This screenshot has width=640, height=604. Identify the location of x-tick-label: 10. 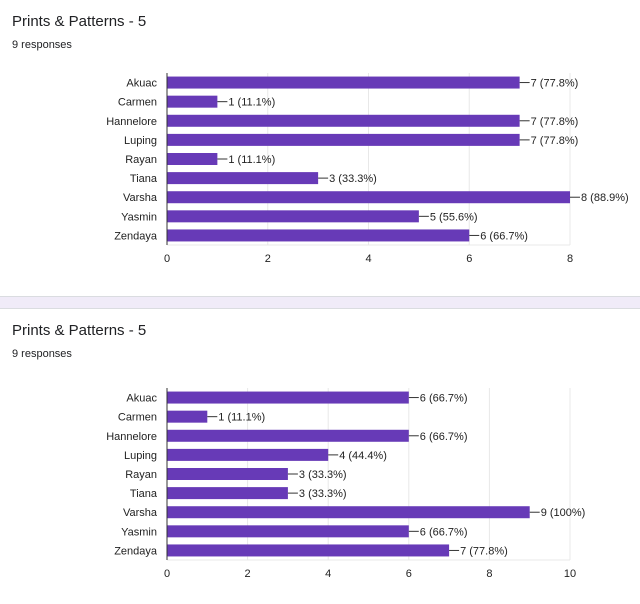
(570, 574).